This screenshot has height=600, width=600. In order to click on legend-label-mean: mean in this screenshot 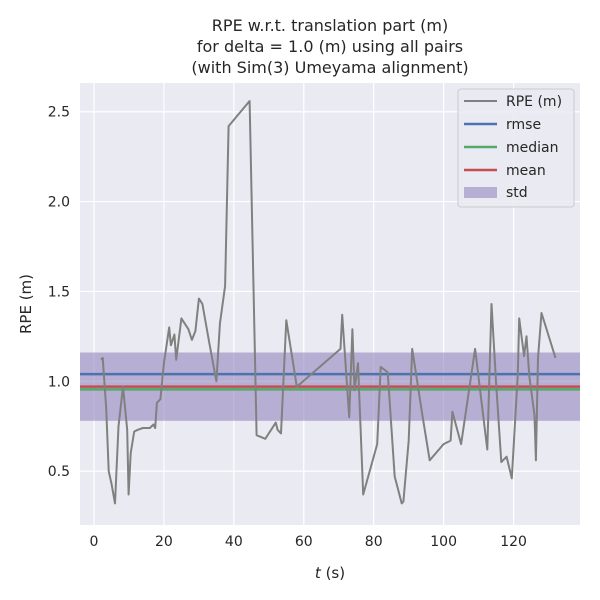, I will do `click(526, 171)`.